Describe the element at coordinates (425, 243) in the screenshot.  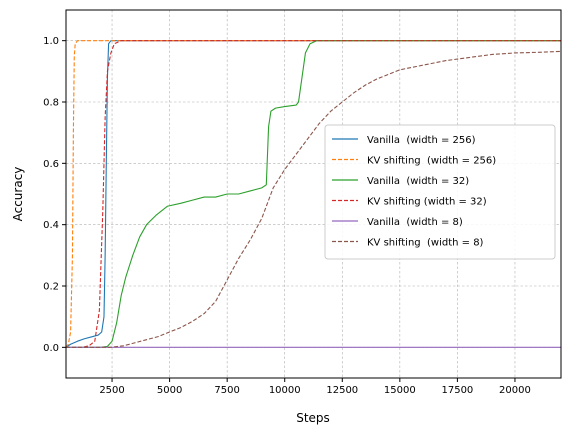
I see `legend-label: KV shifting (width = 8)` at that location.